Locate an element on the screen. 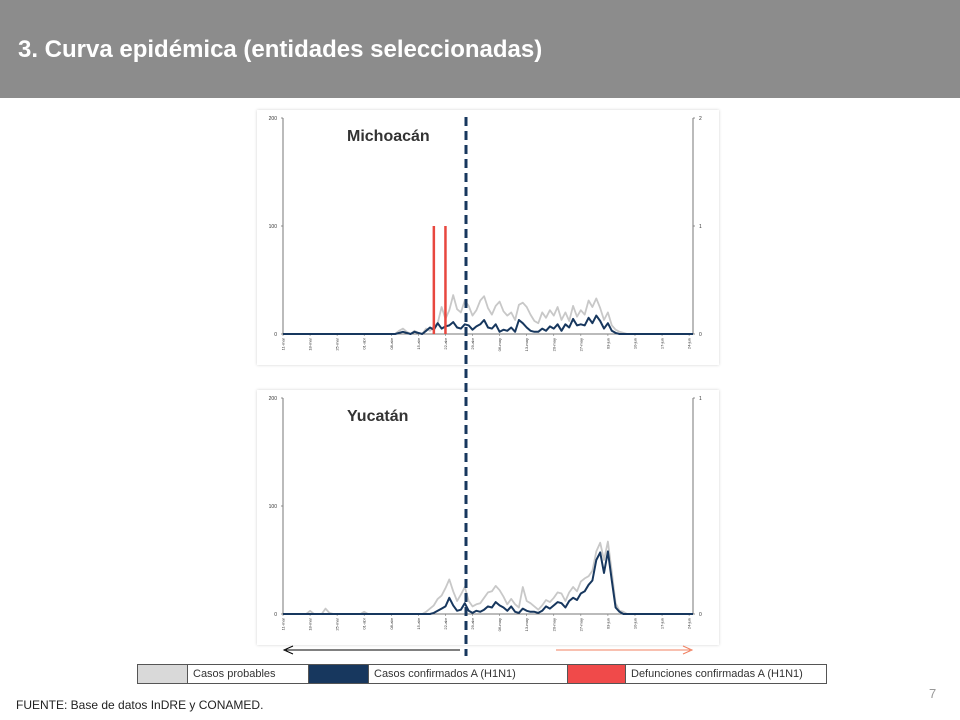  legend-label-probables: Casos probables is located at coordinates (248, 674).